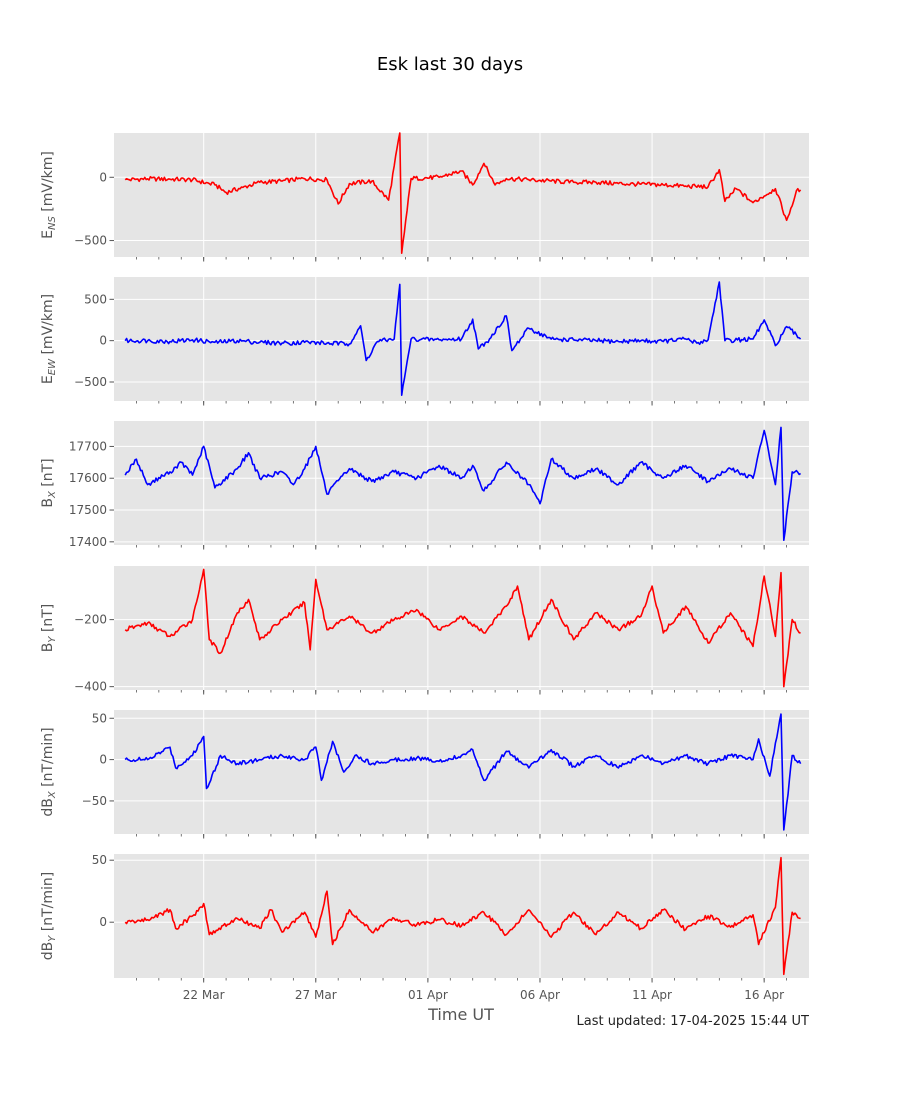  Describe the element at coordinates (316, 995) in the screenshot. I see `x-tick-label: 27 Mar` at that location.